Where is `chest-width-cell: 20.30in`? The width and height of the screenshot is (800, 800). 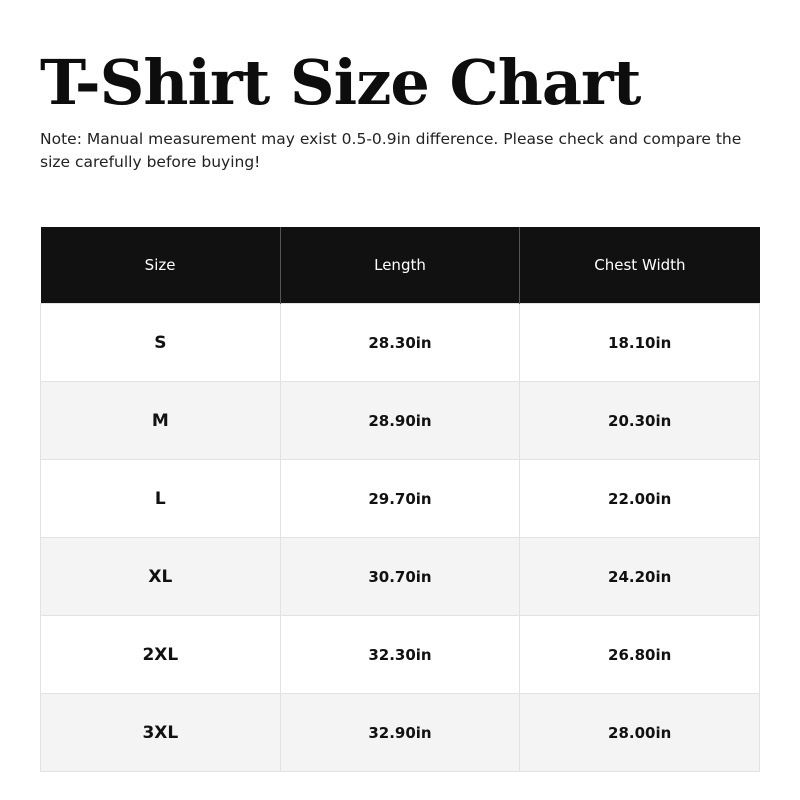
chest-width-cell: 20.30in is located at coordinates (639, 420).